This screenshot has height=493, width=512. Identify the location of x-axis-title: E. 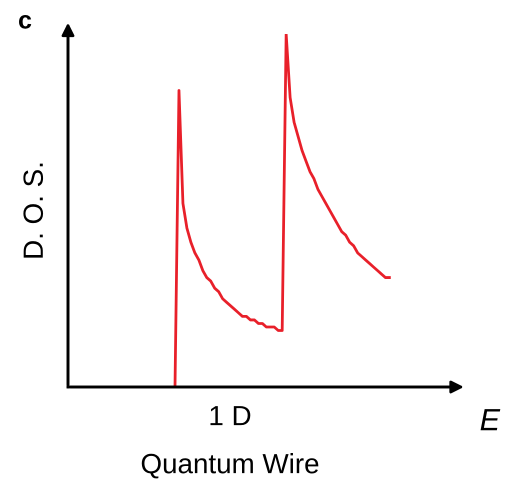
(490, 419).